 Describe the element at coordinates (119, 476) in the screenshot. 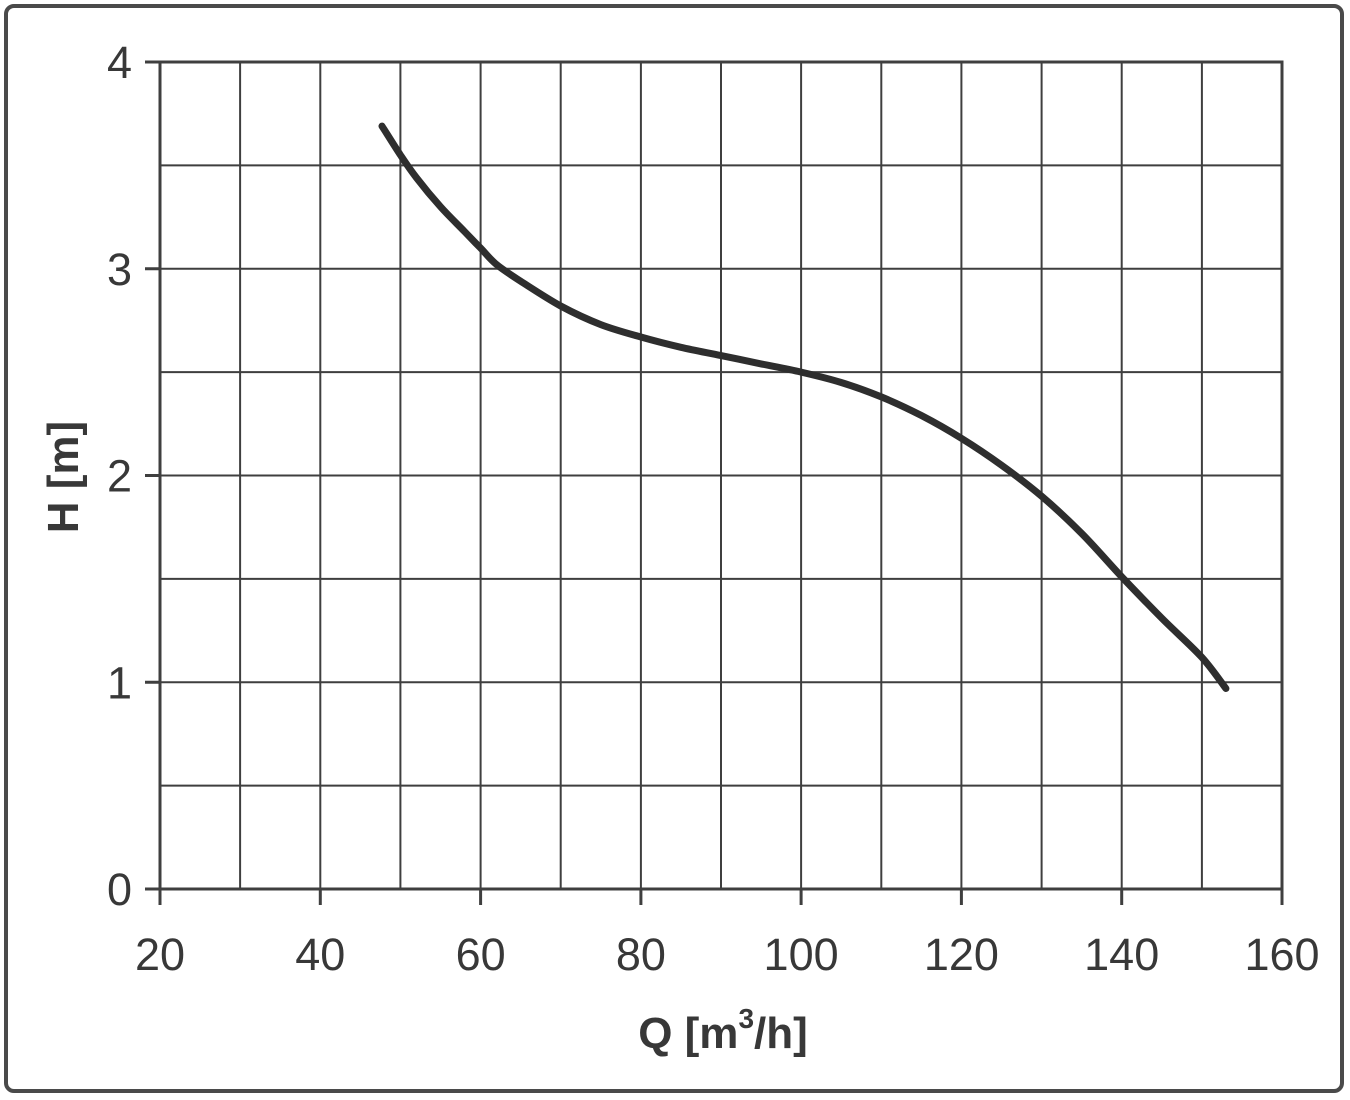

I see `y-tick-label: 2` at that location.